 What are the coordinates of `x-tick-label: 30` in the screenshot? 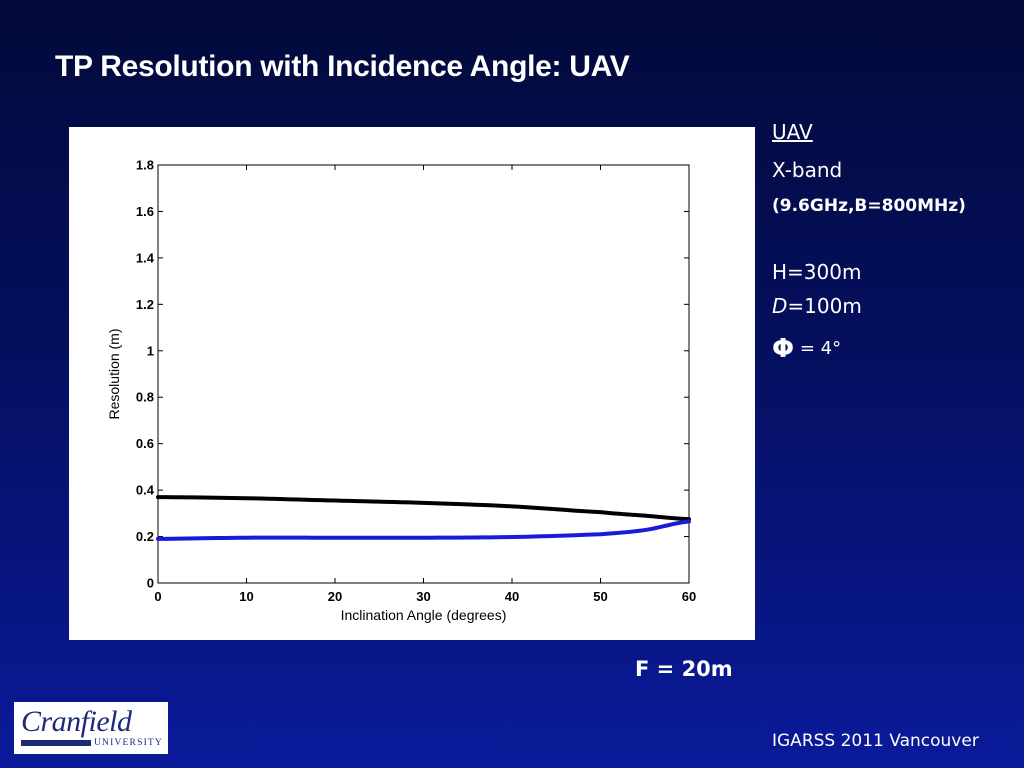 It's located at (423, 596).